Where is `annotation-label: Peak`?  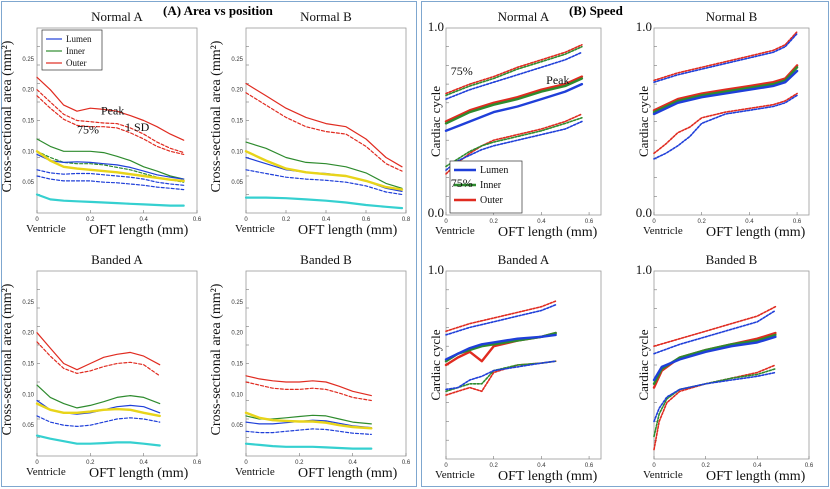 annotation-label: Peak is located at coordinates (557, 80).